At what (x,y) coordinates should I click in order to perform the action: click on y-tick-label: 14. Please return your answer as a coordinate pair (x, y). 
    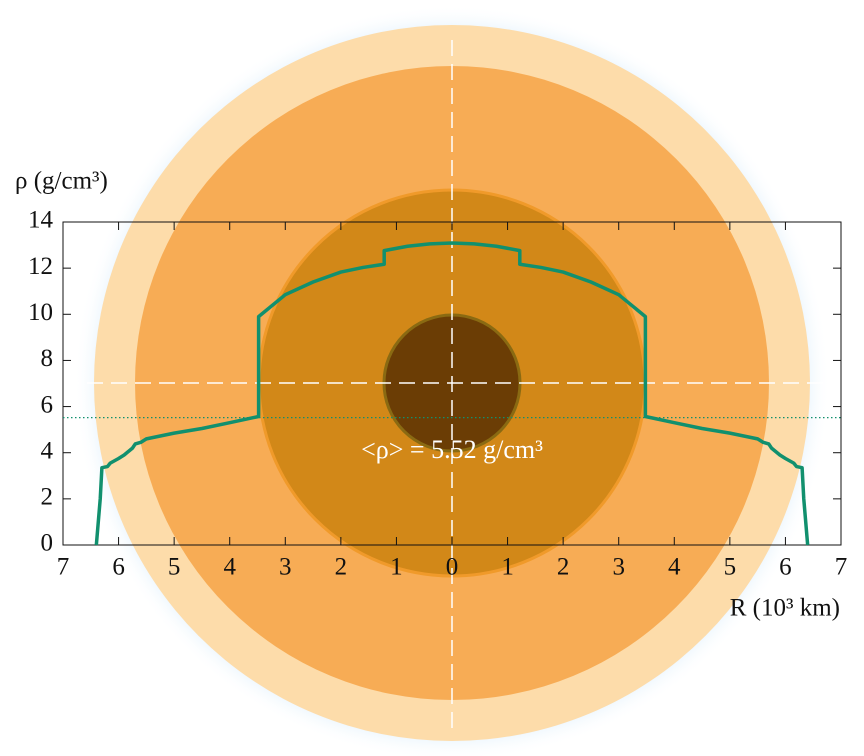
    Looking at the image, I should click on (41, 220).